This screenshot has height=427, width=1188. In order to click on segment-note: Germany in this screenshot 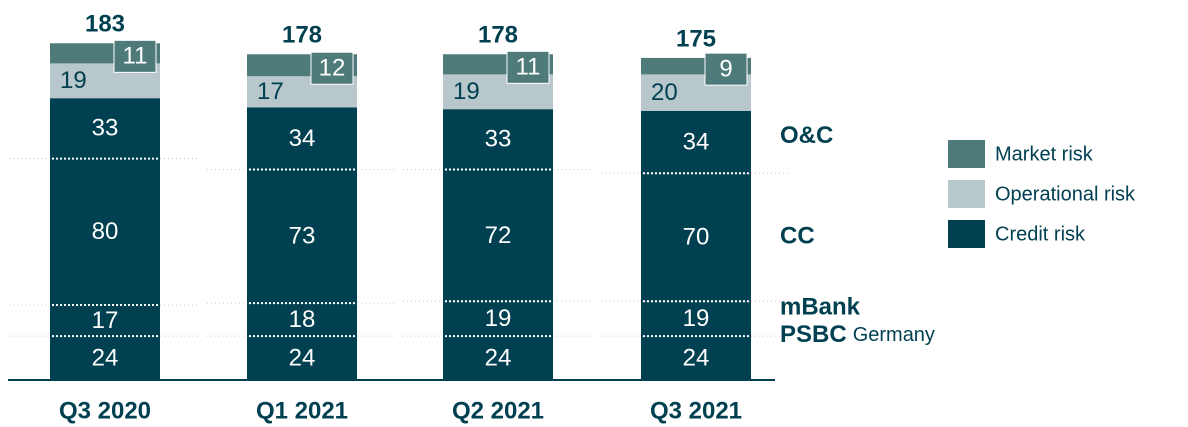, I will do `click(894, 335)`.